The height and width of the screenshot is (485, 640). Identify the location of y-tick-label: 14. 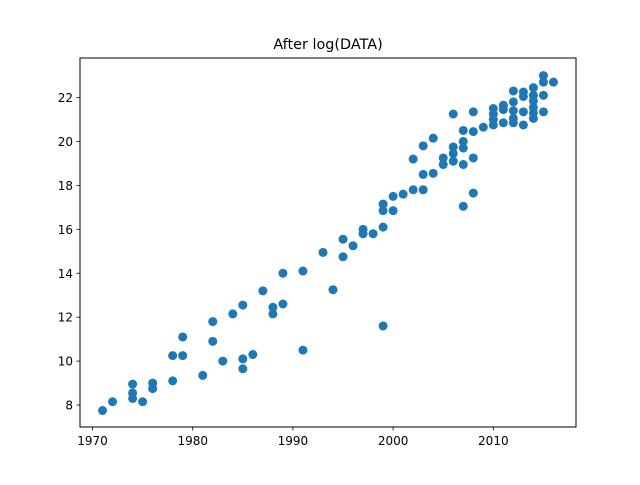
(65, 274).